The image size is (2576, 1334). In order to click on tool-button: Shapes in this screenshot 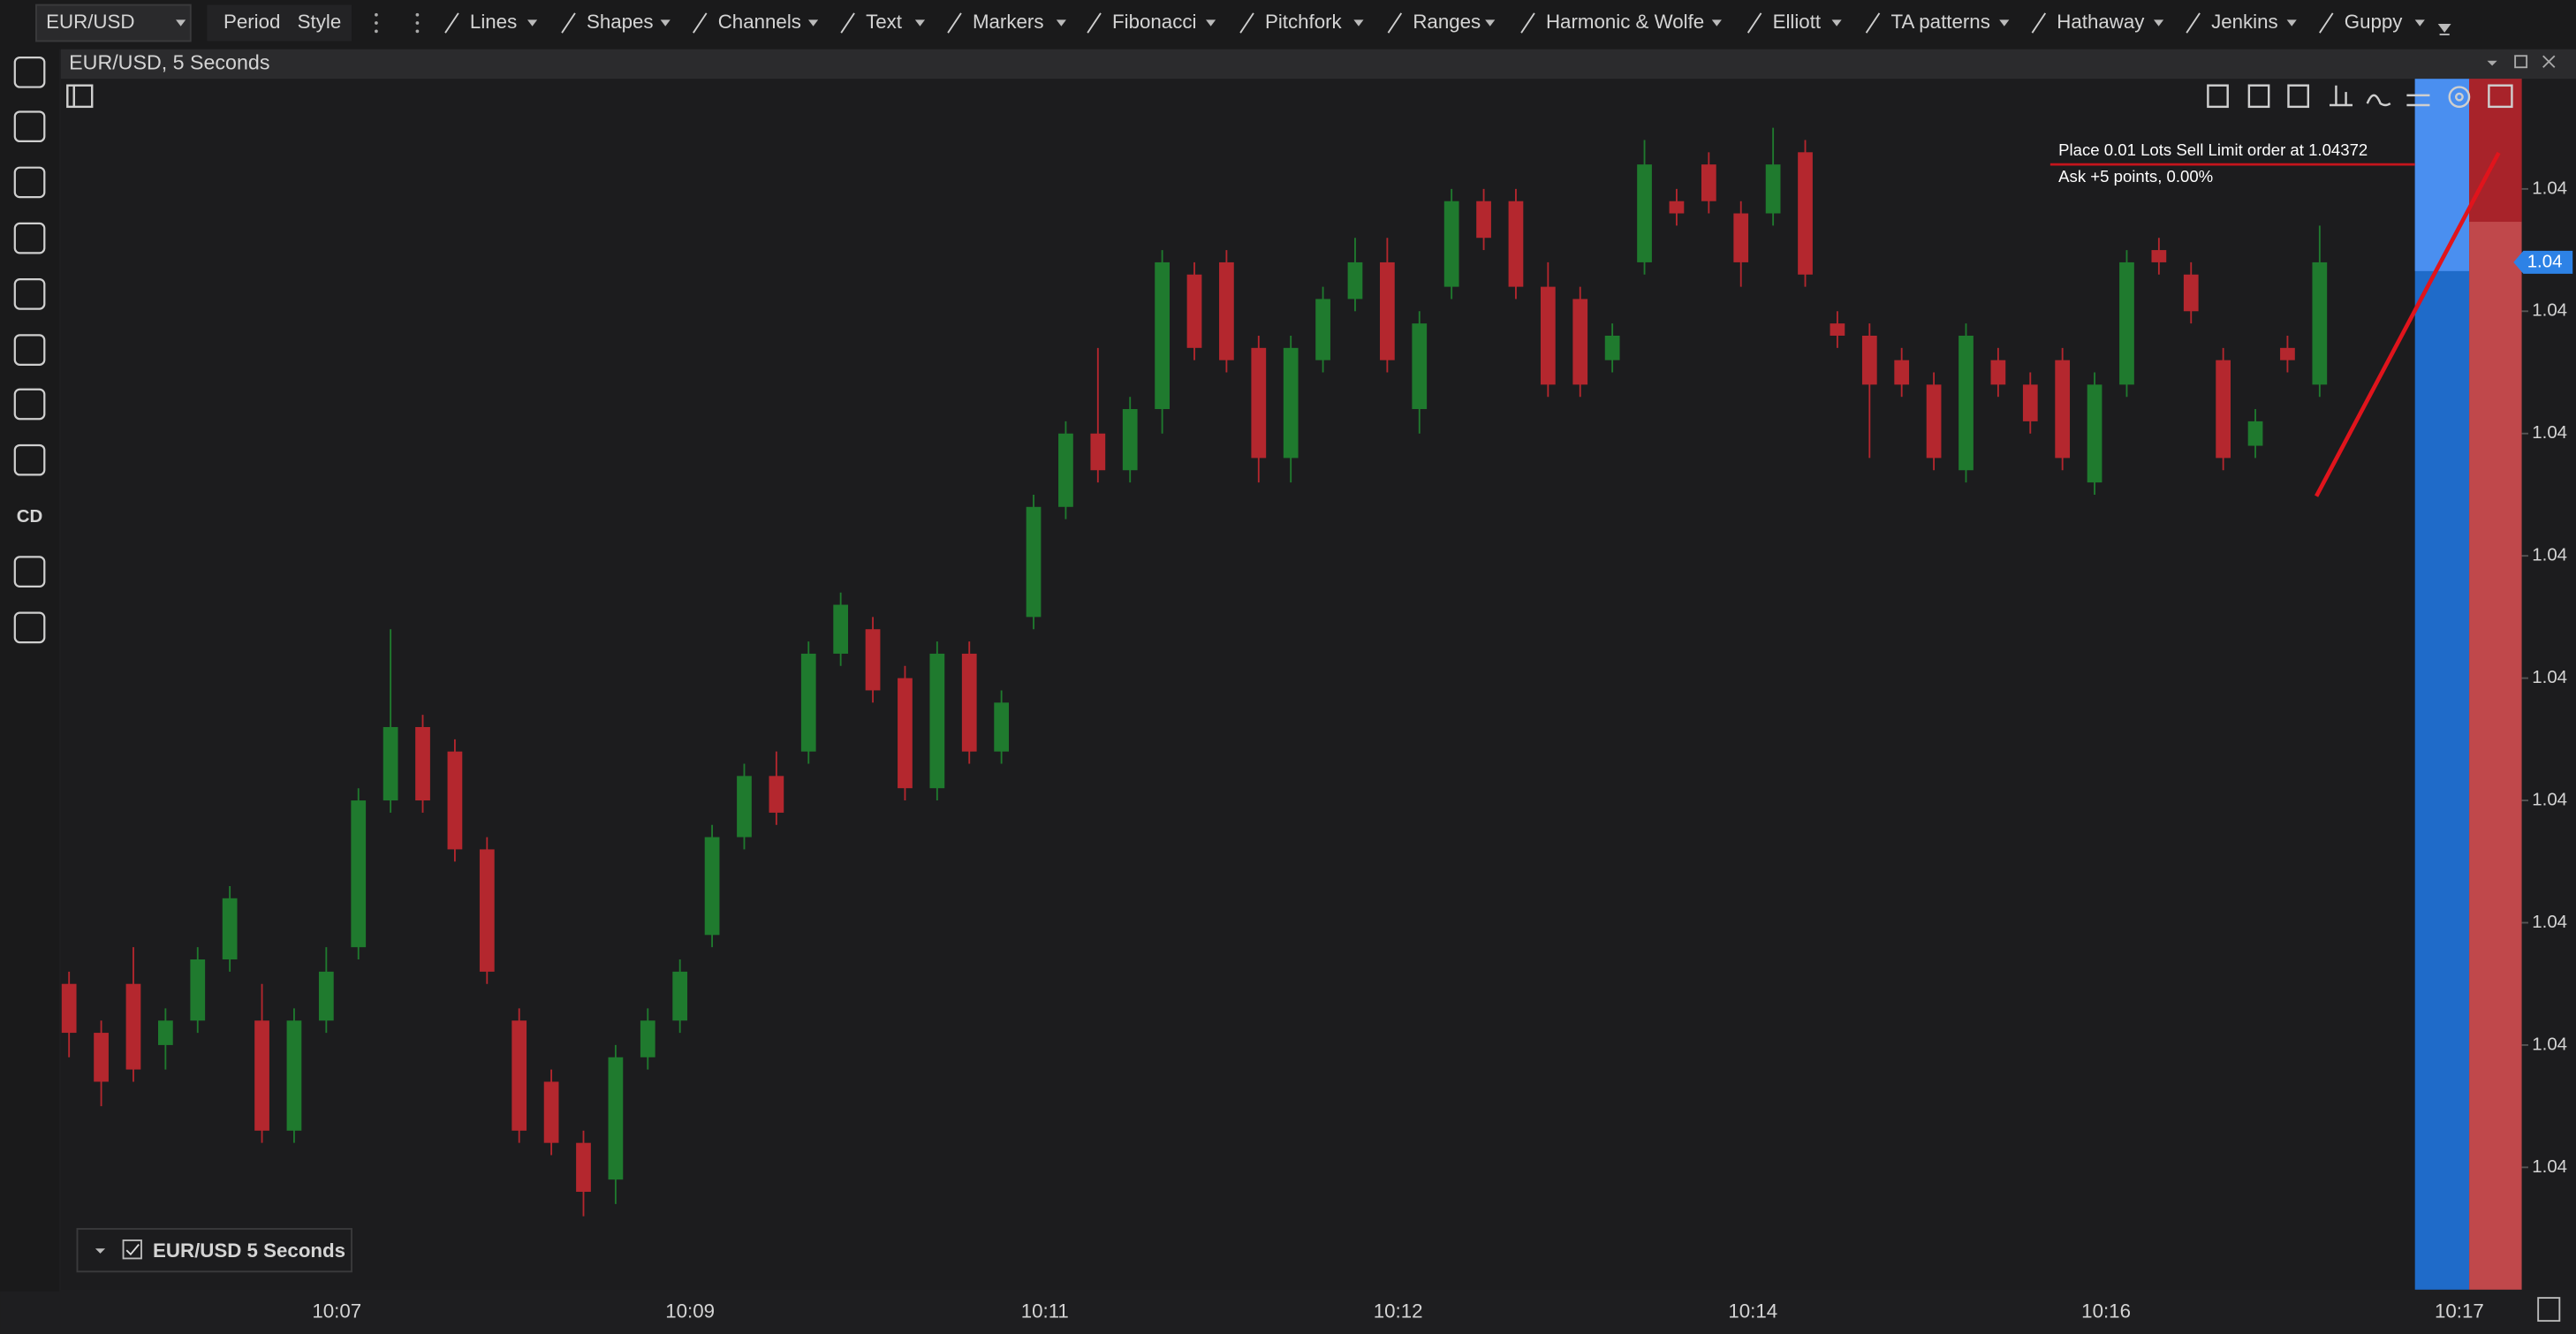, I will do `click(620, 22)`.